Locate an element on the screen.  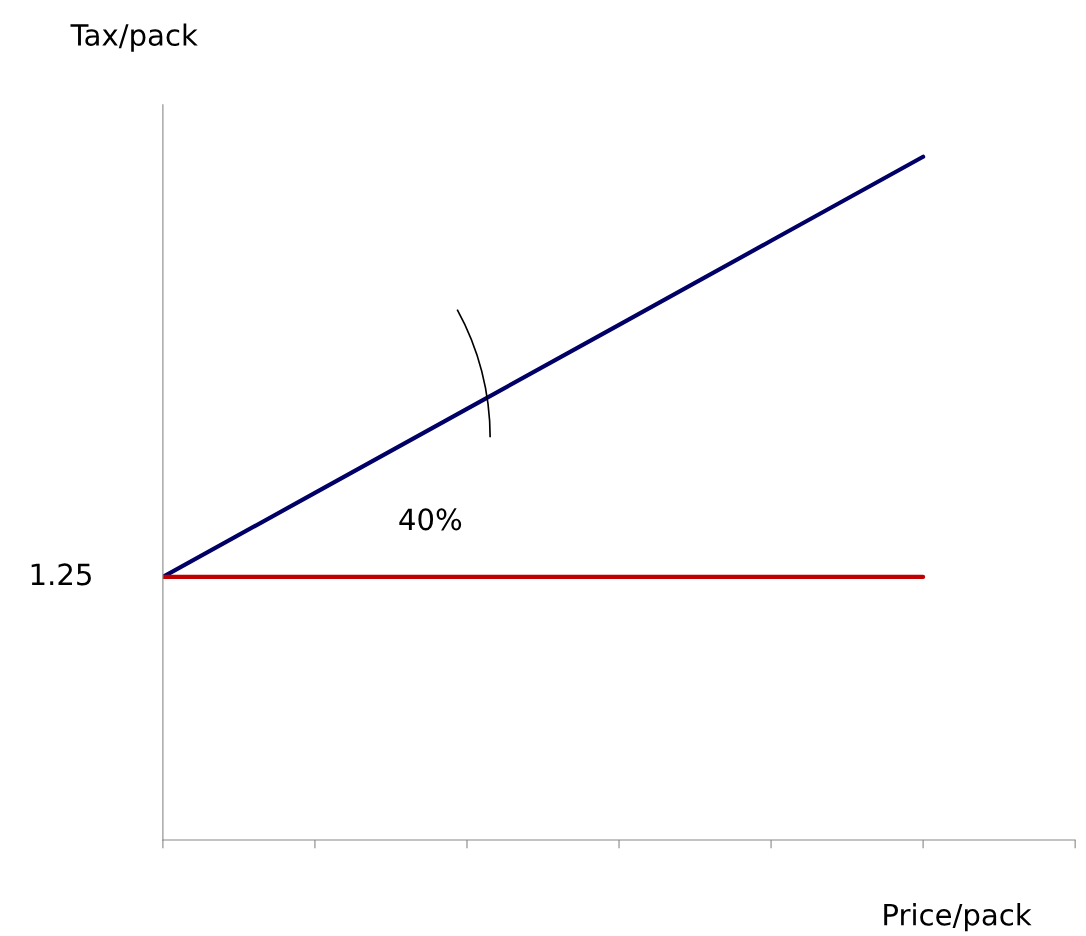
x-axis-title: Price/pack is located at coordinates (958, 917).